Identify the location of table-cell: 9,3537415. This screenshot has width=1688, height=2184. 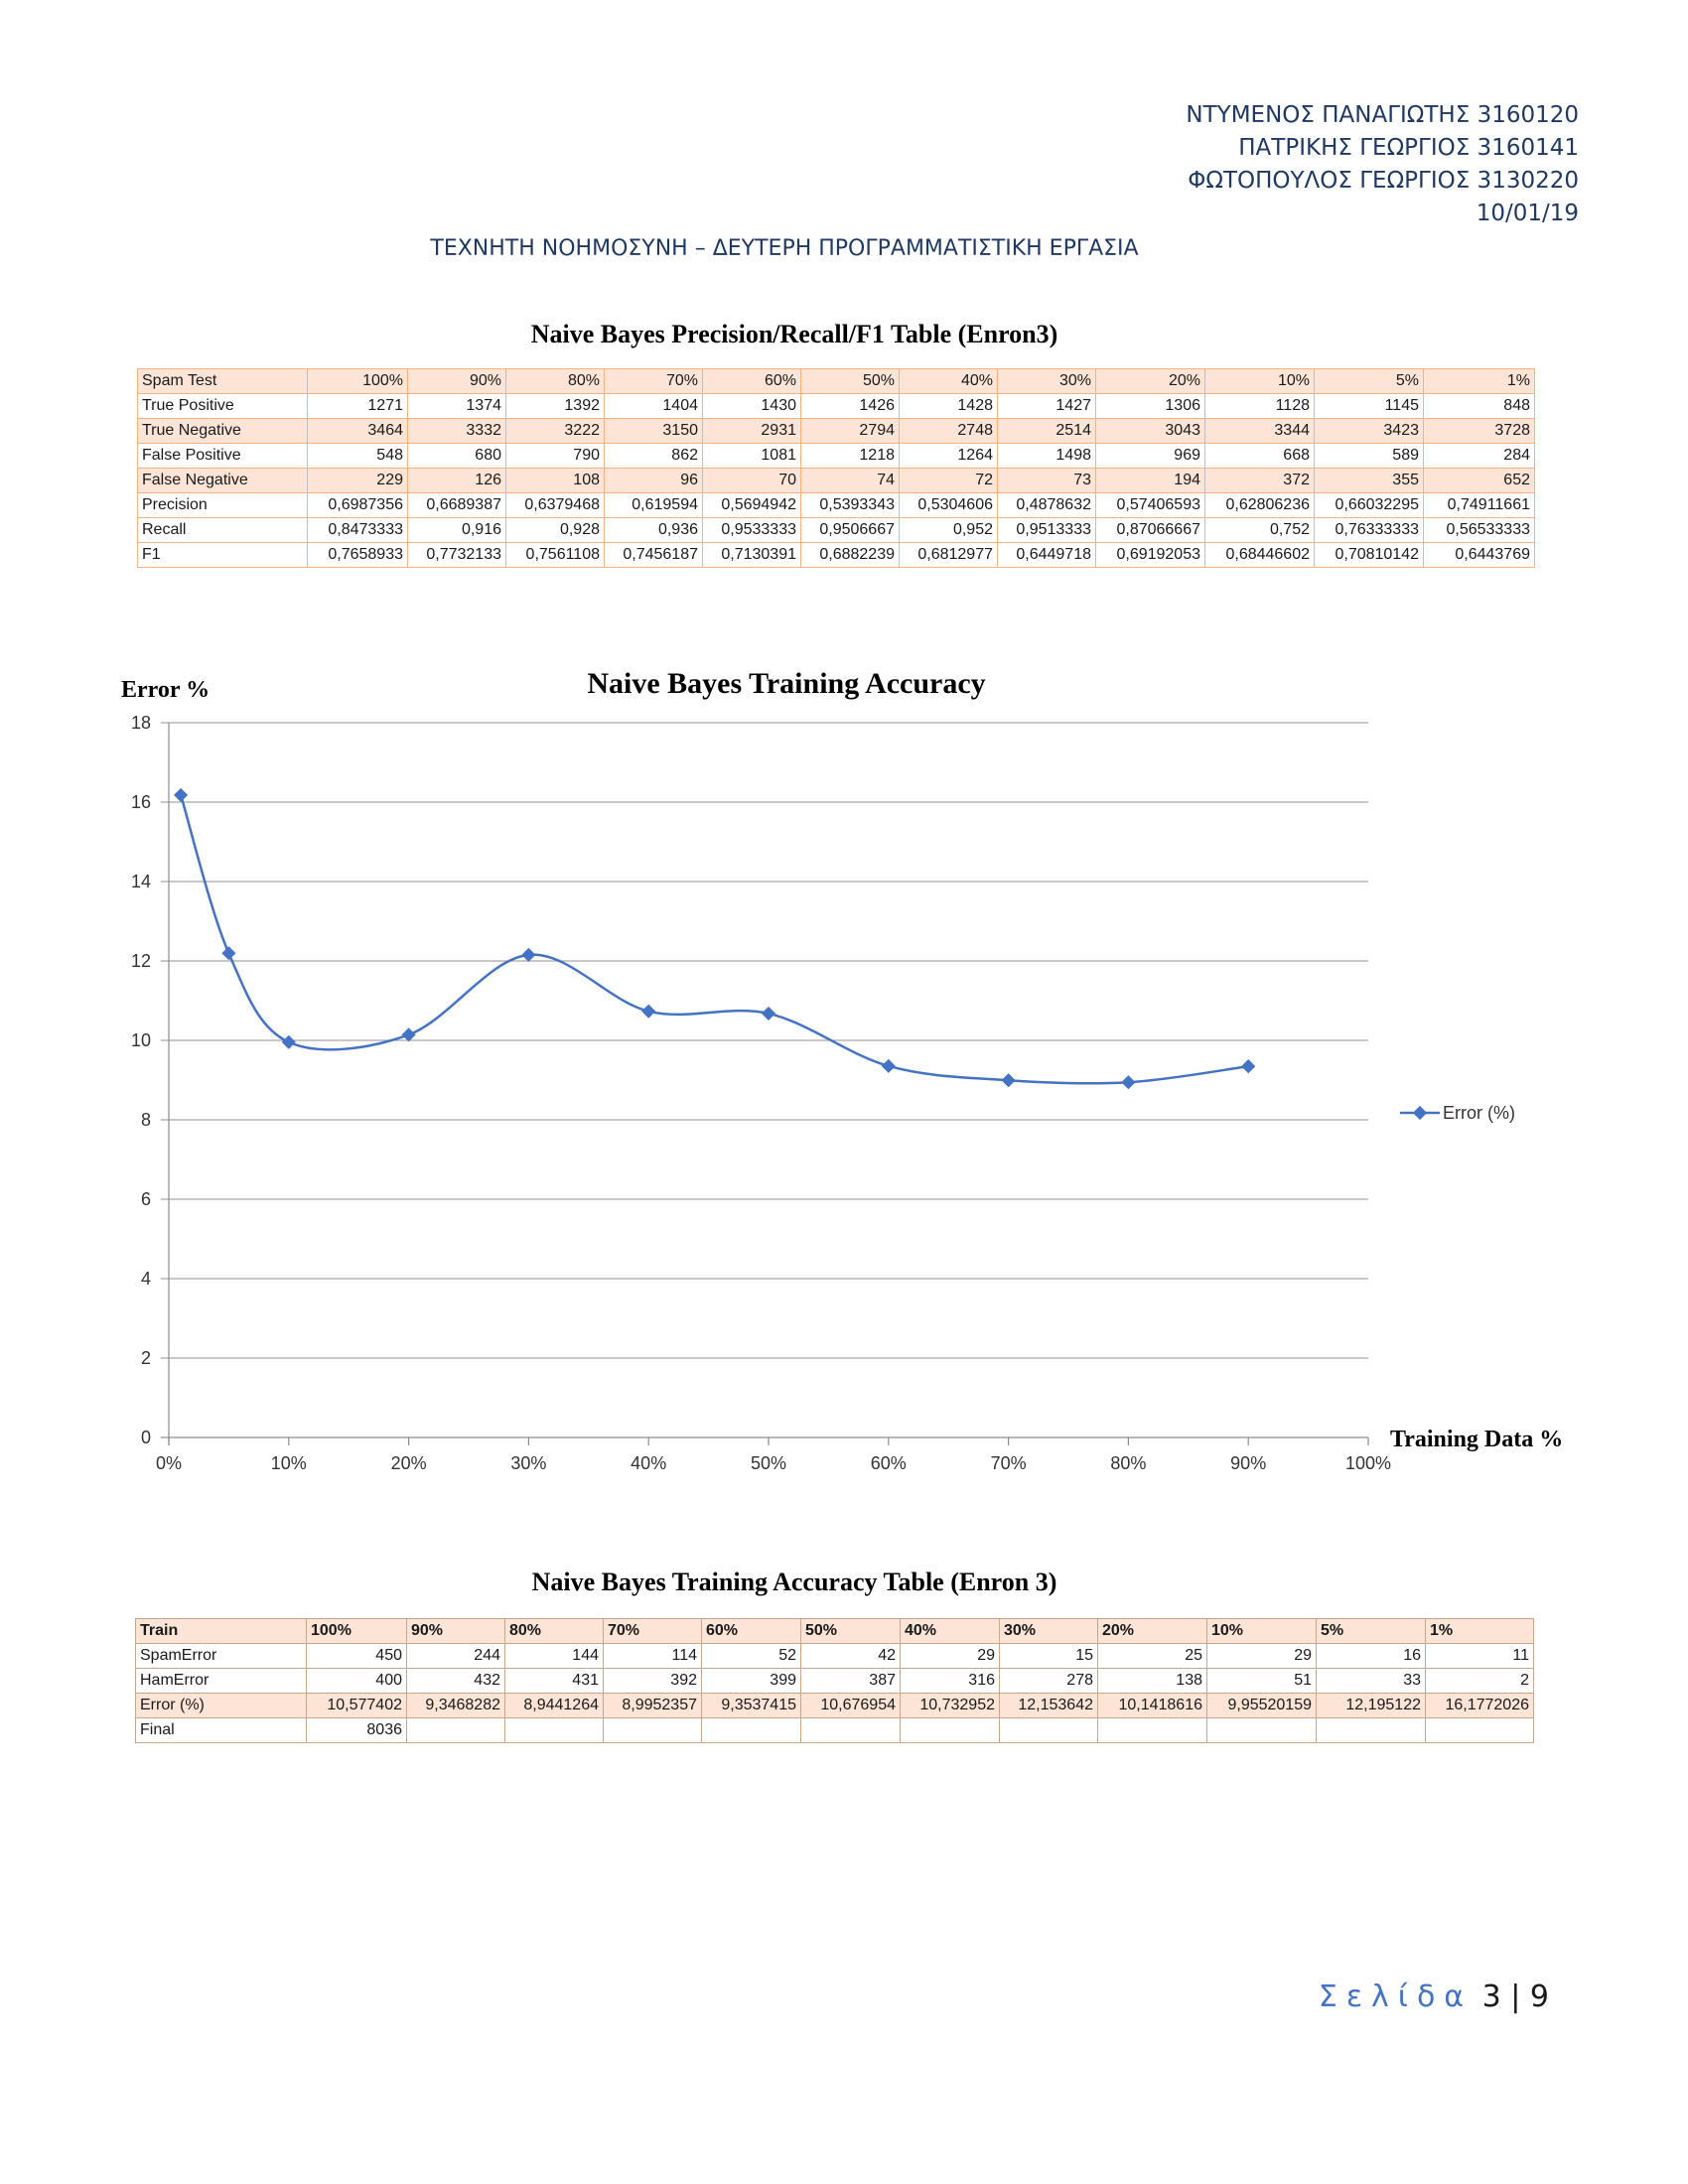
(751, 1705).